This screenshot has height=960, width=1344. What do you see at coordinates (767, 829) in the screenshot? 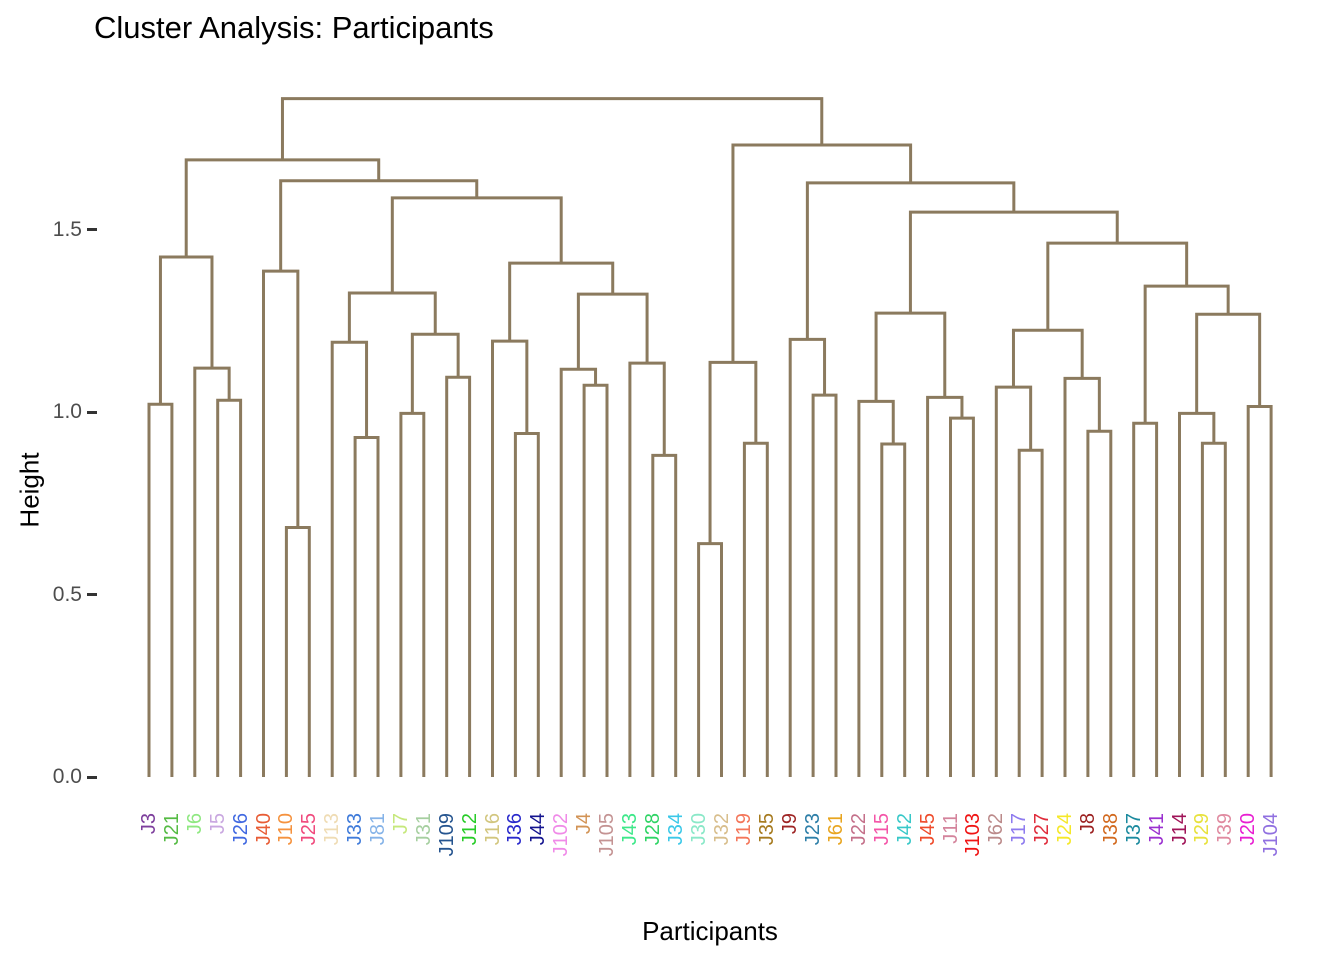
I see `leaf-label-J35: J35` at bounding box center [767, 829].